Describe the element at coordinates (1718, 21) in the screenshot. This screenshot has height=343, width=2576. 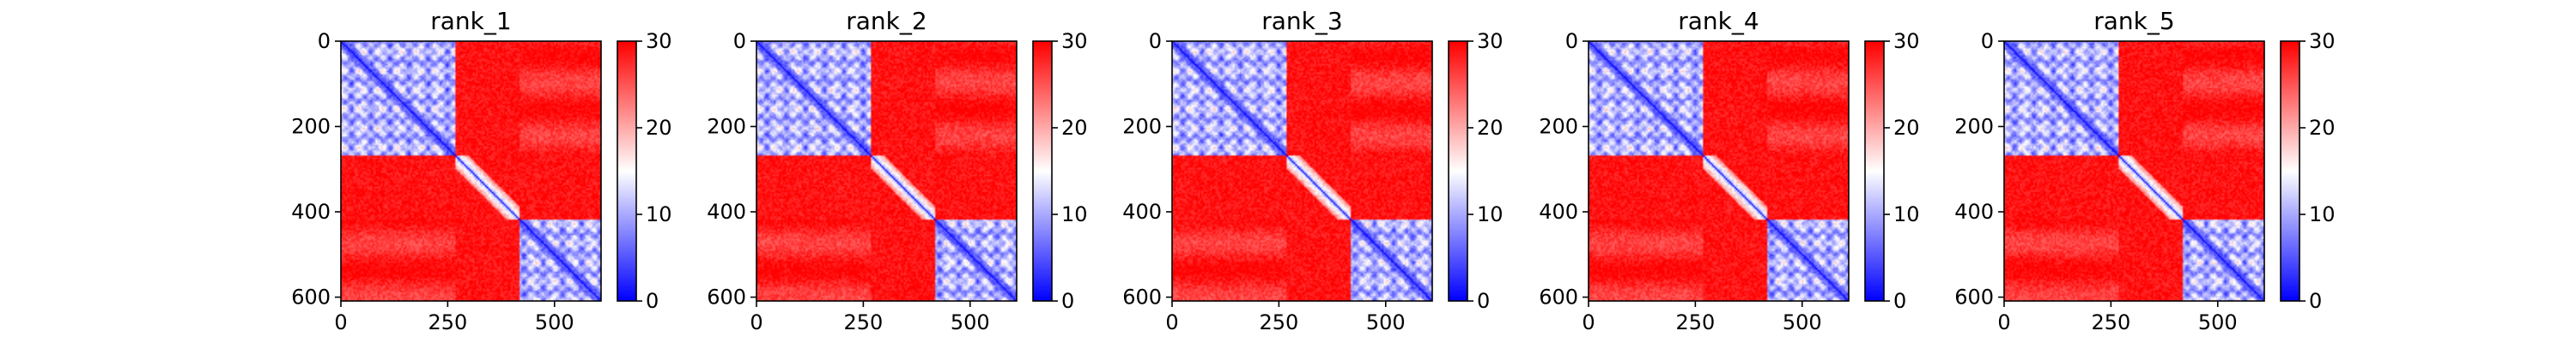
I see `panel-title: rank_4` at that location.